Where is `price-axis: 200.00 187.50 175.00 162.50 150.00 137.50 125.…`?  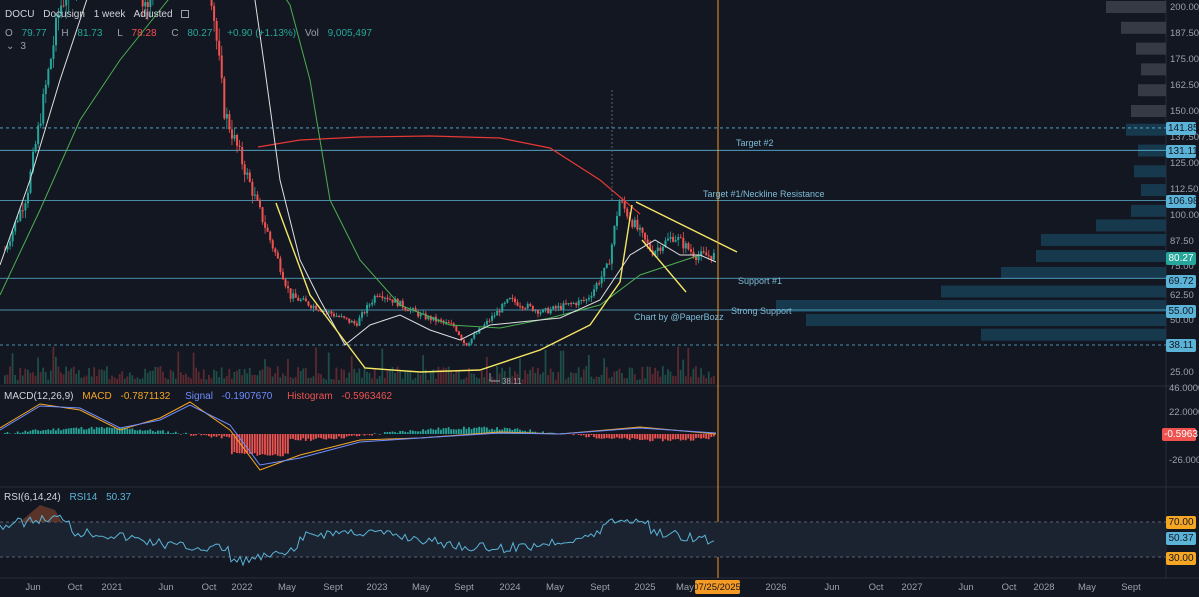
price-axis: 200.00 187.50 175.00 162.50 150.00 137.50 125.… is located at coordinates (1184, 190).